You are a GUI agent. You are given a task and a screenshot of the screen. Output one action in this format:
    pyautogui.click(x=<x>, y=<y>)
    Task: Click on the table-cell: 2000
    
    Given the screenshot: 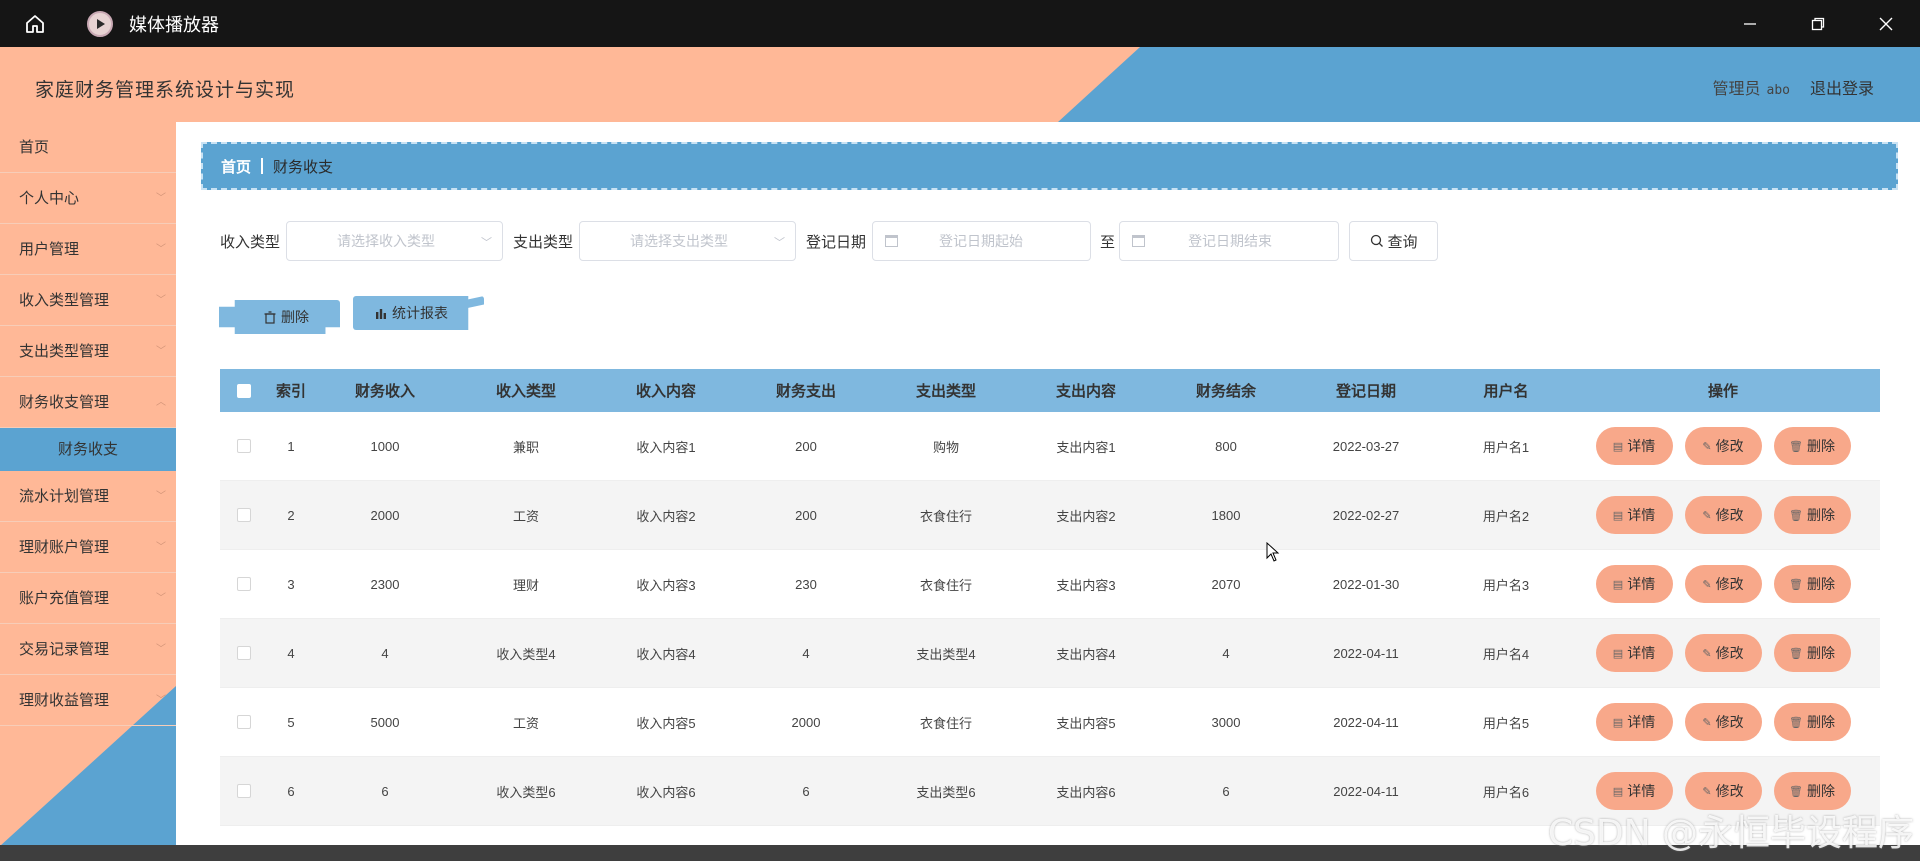 What is the action you would take?
    pyautogui.click(x=385, y=515)
    